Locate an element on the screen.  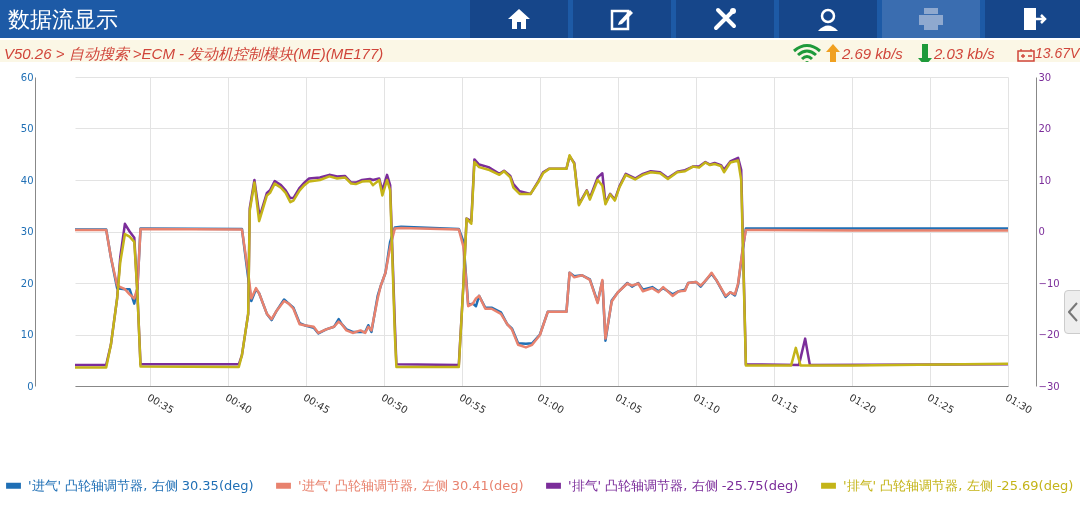
legend-label: '进气' 凸轮轴调节器, 左侧 30.41(deg) is located at coordinates (411, 485).